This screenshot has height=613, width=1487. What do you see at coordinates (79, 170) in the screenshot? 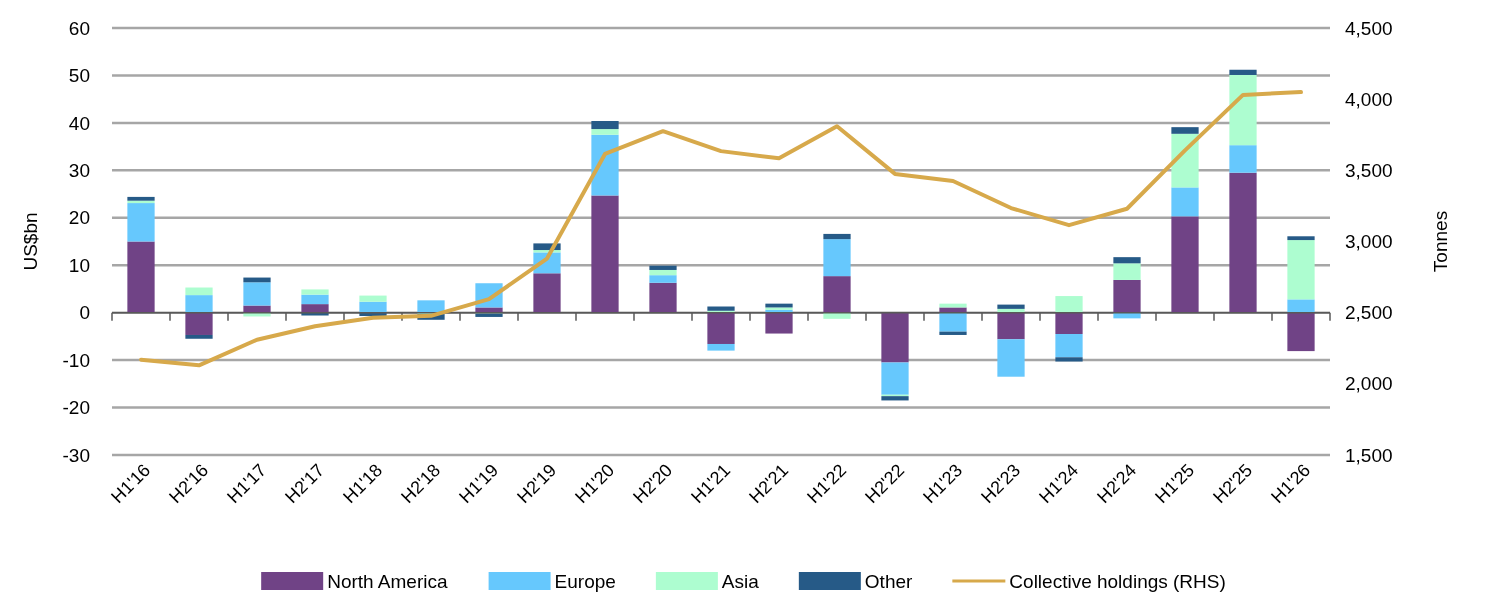
I see `y-tick-label: 30` at bounding box center [79, 170].